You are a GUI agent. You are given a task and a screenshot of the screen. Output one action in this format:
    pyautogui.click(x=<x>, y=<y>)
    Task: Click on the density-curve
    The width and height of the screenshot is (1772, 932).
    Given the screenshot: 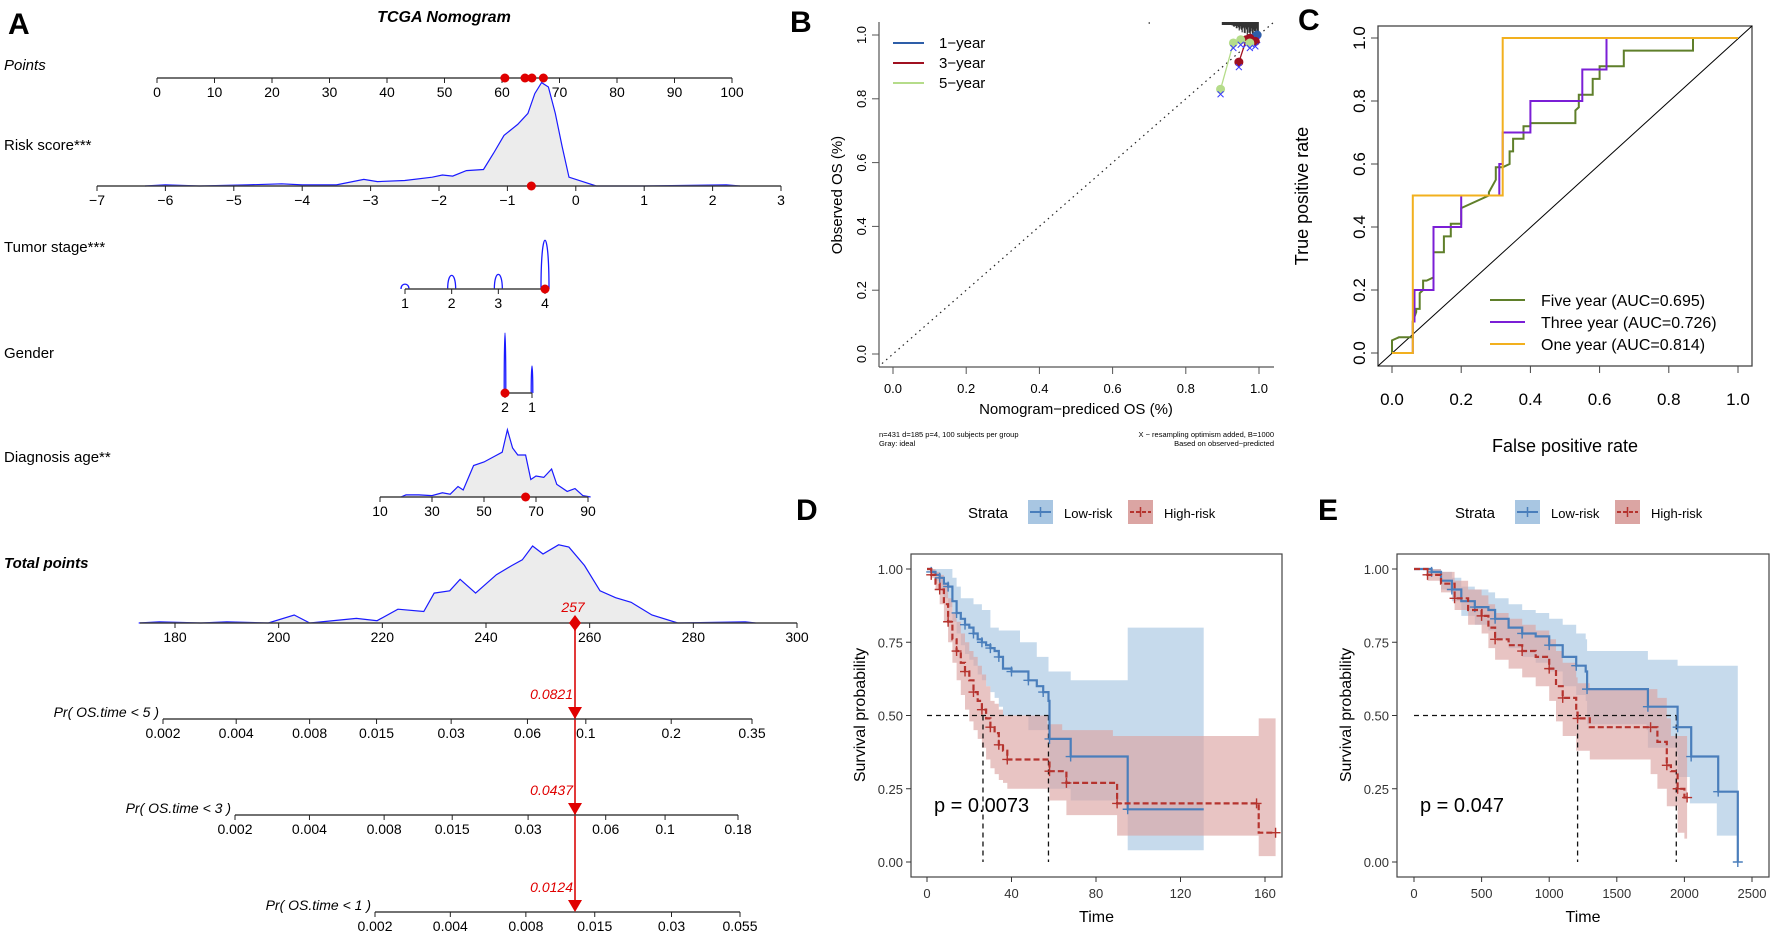 What is the action you would take?
    pyautogui.click(x=495, y=462)
    